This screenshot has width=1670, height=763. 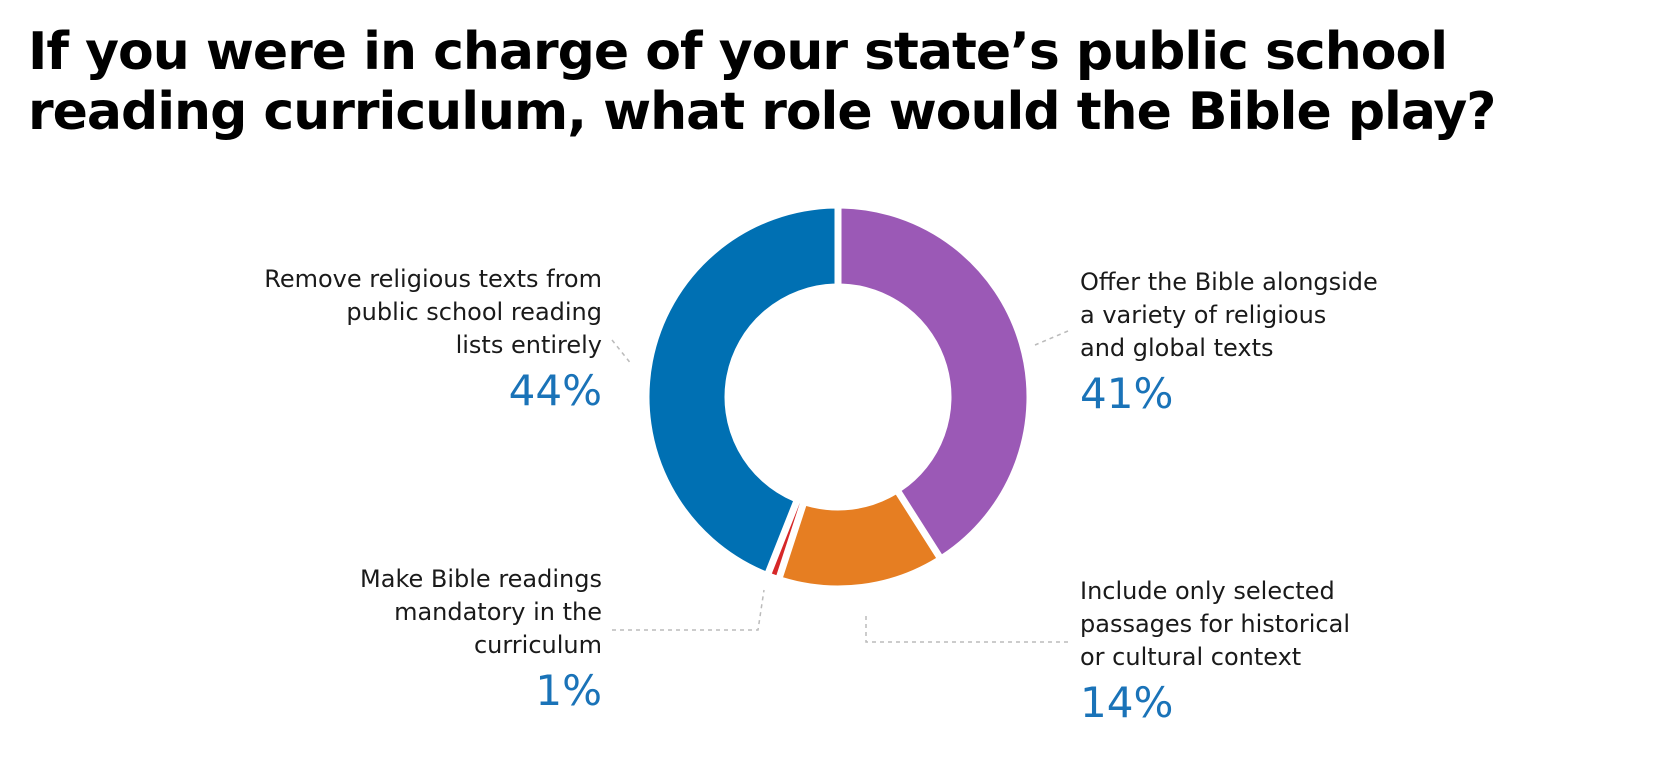 I want to click on leader-line-selected-passages, so click(x=966, y=629).